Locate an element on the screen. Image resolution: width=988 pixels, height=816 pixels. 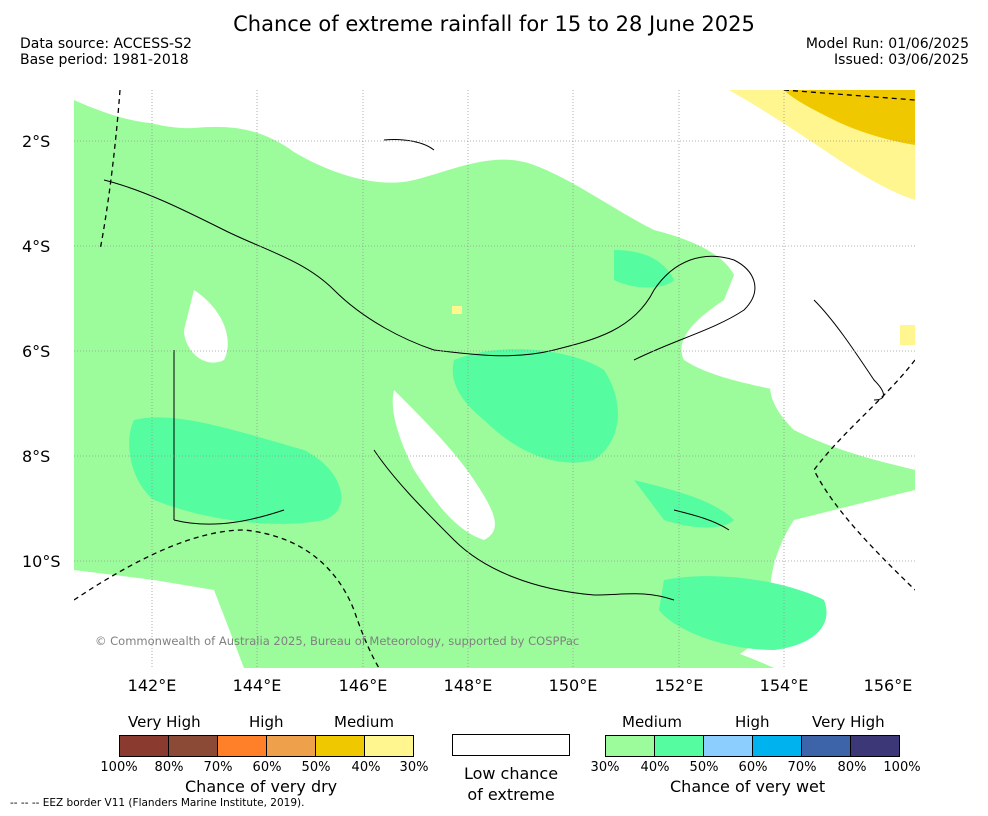
swatch-low-chance is located at coordinates (511, 745).